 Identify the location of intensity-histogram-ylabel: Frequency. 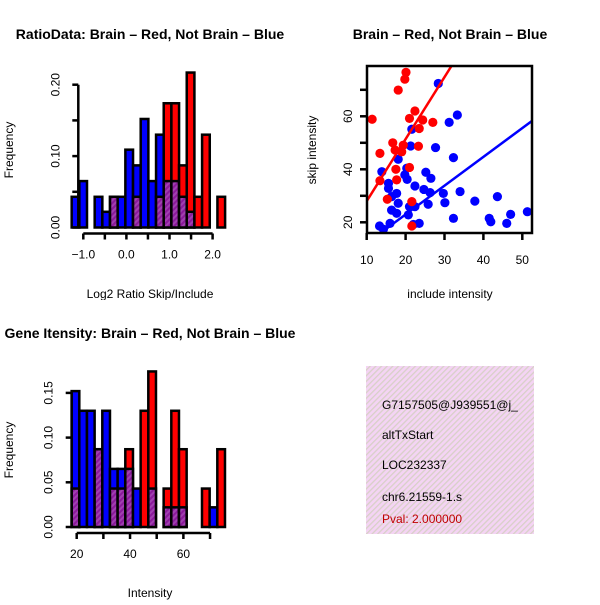
(9, 450).